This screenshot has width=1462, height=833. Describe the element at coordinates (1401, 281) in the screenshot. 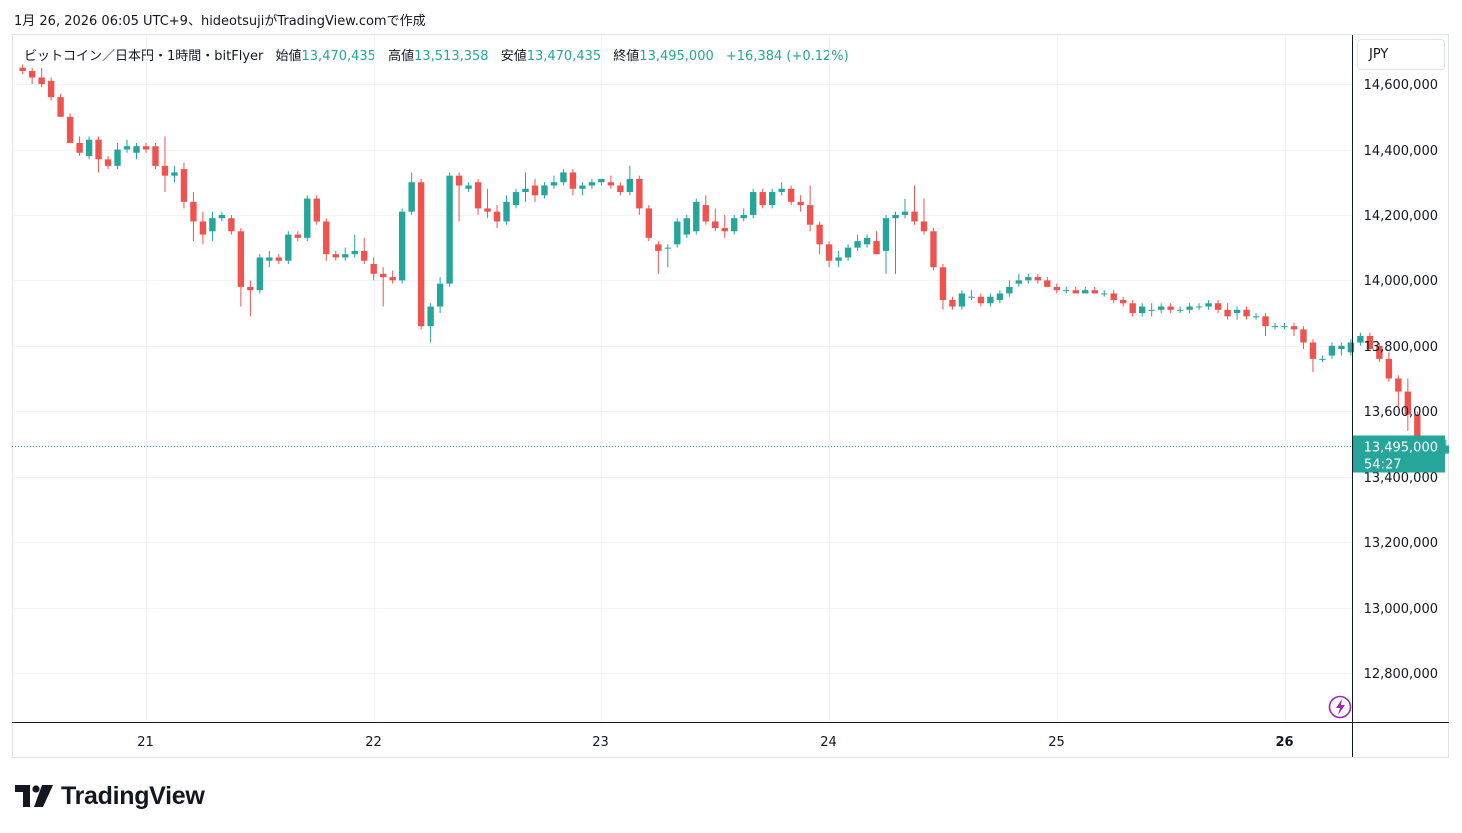

I see `y-tick-label: 14,000,000` at that location.